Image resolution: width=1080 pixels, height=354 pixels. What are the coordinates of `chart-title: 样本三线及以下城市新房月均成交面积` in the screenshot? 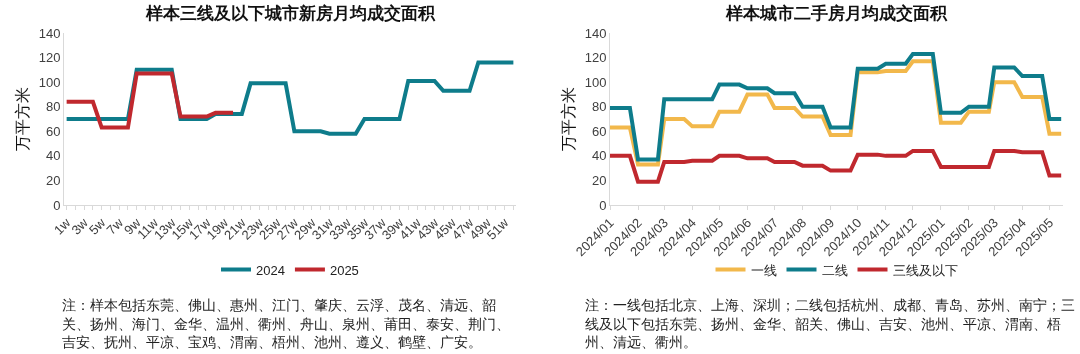 It's located at (290, 14).